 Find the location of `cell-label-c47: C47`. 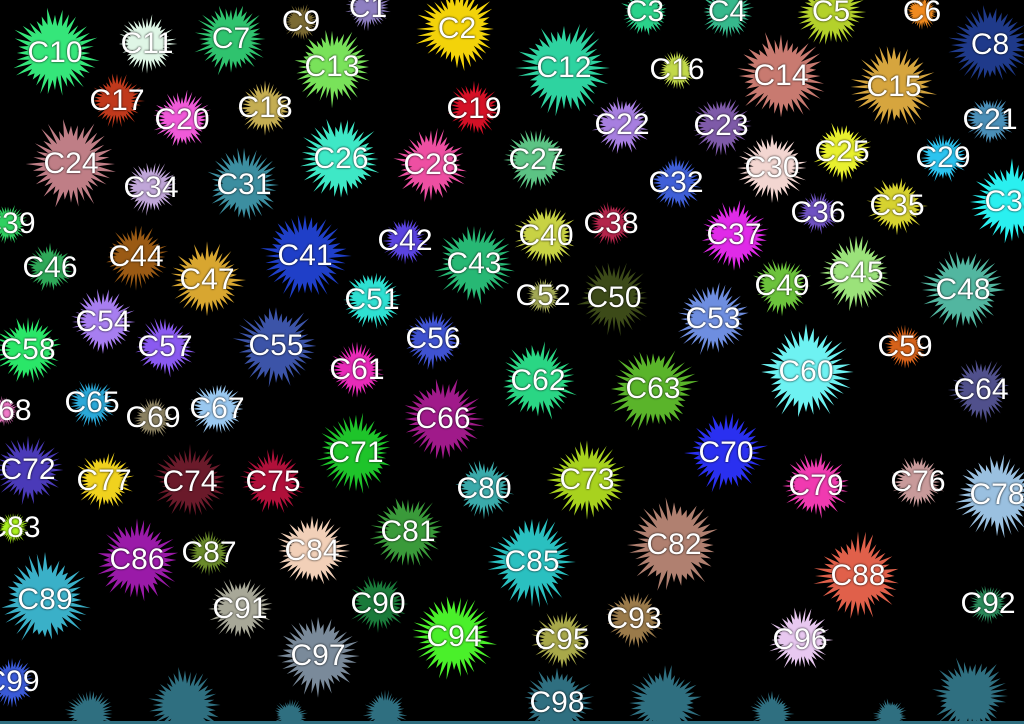

cell-label-c47: C47 is located at coordinates (207, 279).